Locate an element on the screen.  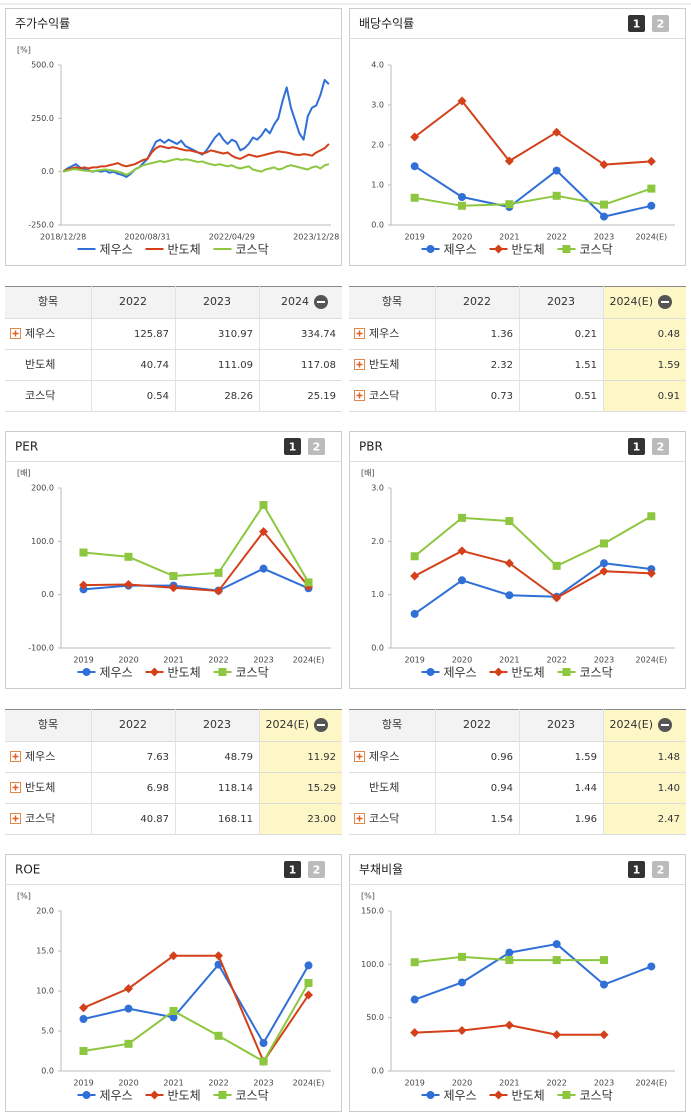
column-header: 2023 is located at coordinates (561, 301).